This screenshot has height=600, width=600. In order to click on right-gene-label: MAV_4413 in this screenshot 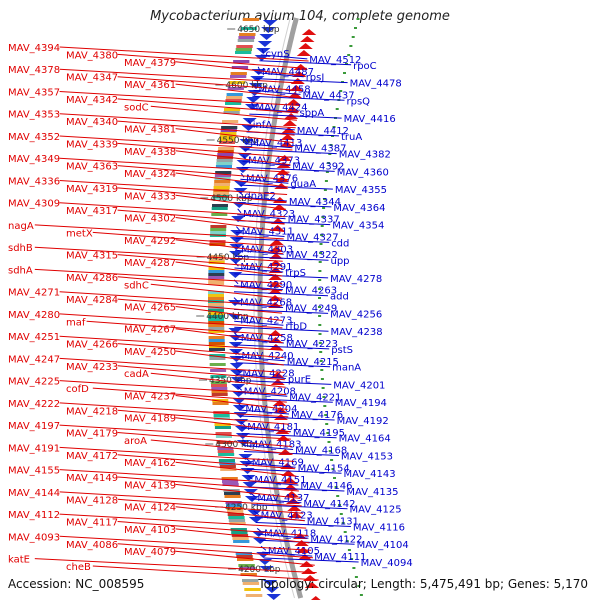, I will do `click(276, 143)`.